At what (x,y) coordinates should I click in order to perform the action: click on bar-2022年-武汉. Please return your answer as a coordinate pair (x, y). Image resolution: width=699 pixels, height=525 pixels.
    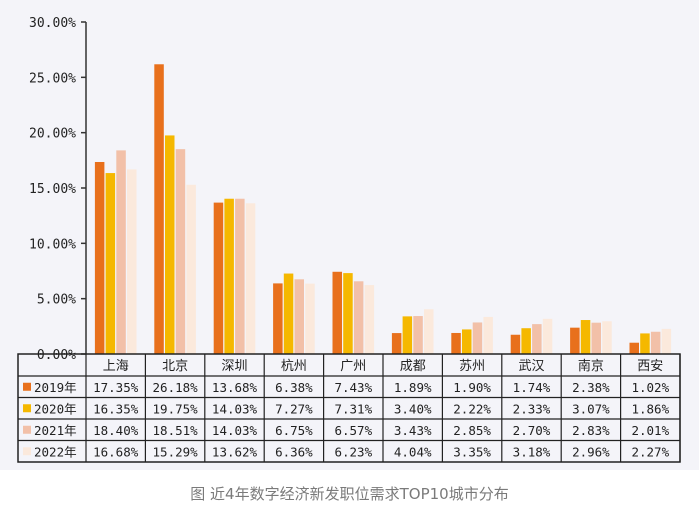
    Looking at the image, I should click on (547, 336).